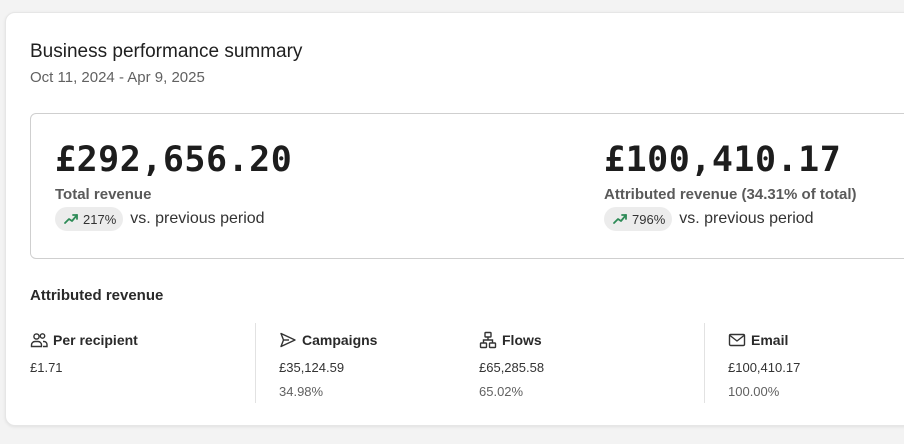 The height and width of the screenshot is (444, 904). Describe the element at coordinates (97, 295) in the screenshot. I see `attributed-section-title: Attributed revenue` at that location.